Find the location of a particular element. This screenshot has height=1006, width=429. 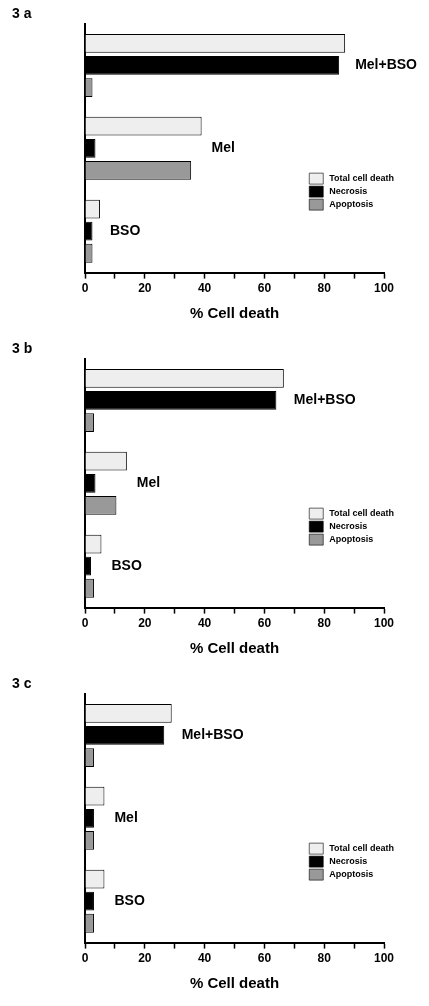

chart-title: 3 c is located at coordinates (22, 682).